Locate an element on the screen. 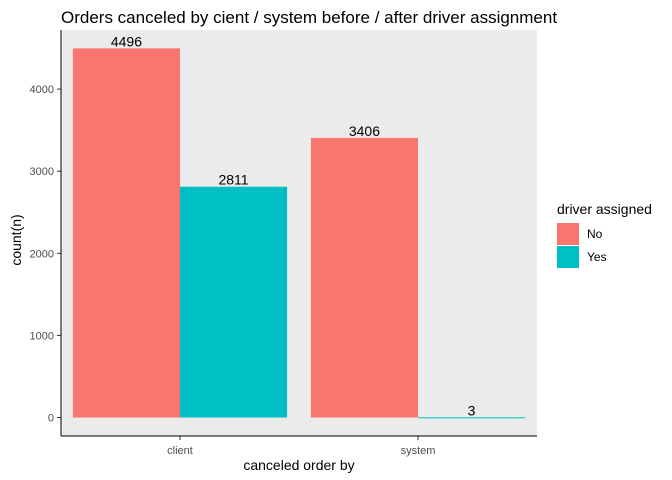  x-tick-label-system: system is located at coordinates (418, 451).